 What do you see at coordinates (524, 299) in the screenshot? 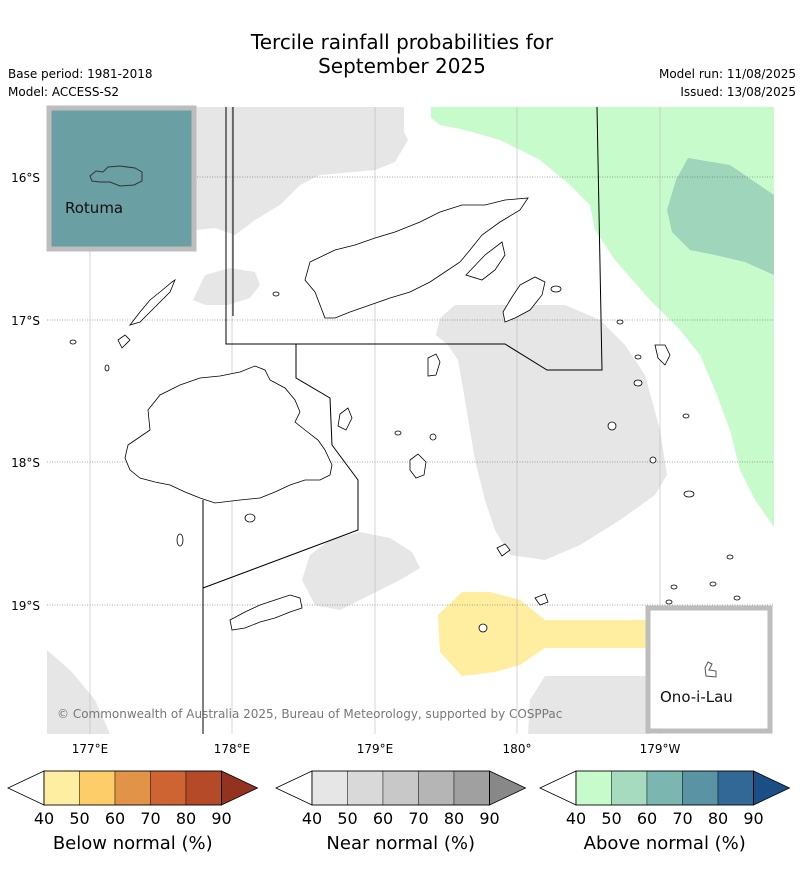
I see `taveuni-island` at bounding box center [524, 299].